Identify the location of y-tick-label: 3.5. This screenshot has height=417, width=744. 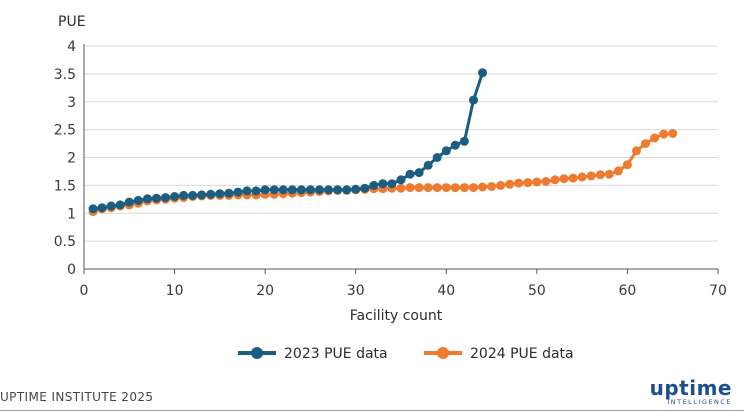
(65, 75).